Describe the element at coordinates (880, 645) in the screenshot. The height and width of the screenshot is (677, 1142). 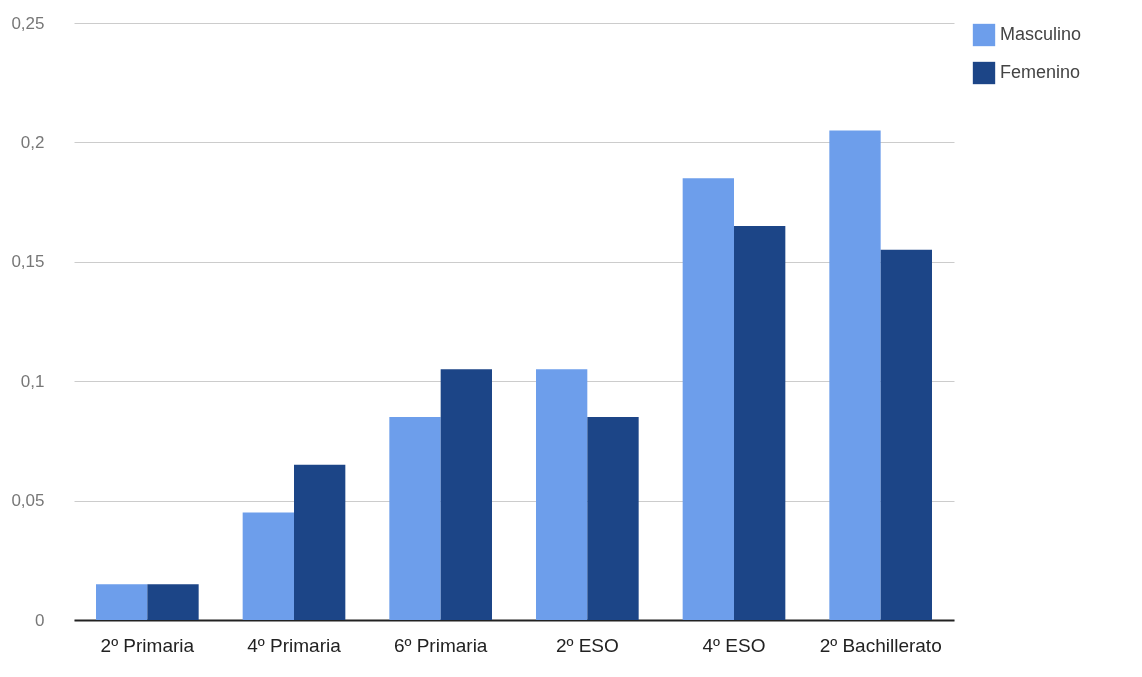
I see `x-tick-label: 2º Bachillerato` at that location.